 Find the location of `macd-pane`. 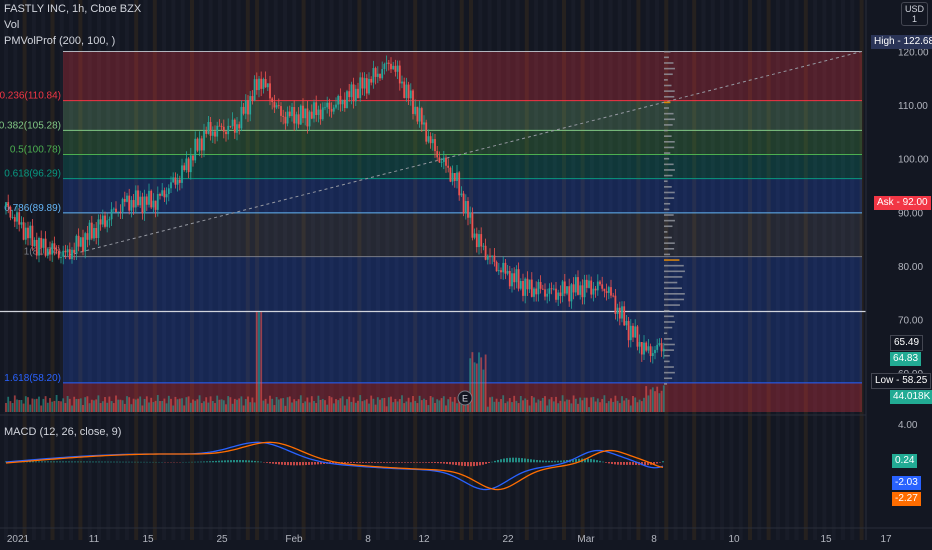

macd-pane is located at coordinates (433, 452).